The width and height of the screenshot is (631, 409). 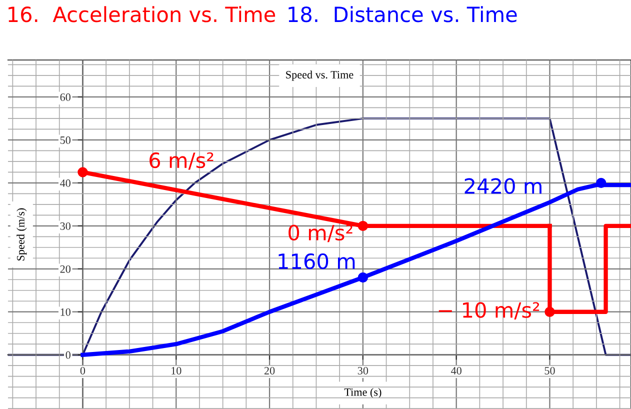 What do you see at coordinates (68, 355) in the screenshot?
I see `y-tick-label: 0` at bounding box center [68, 355].